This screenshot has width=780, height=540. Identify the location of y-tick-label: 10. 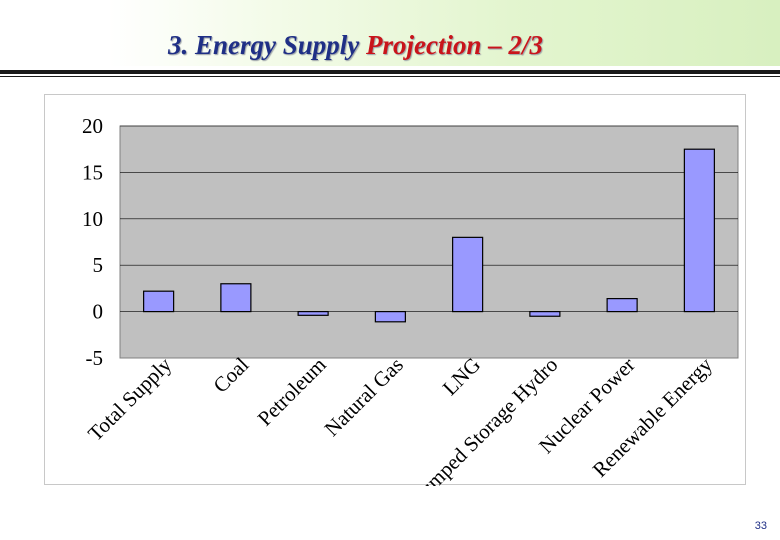
(92, 219).